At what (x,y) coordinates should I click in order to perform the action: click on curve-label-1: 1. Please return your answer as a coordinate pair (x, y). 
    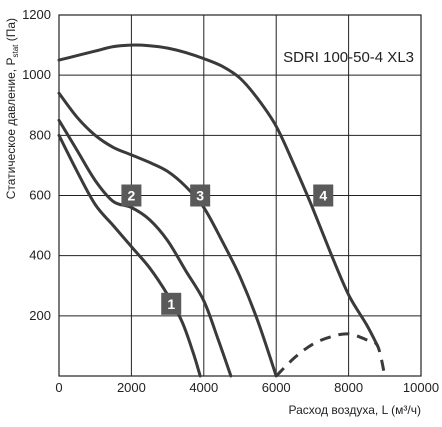
    Looking at the image, I should click on (171, 304).